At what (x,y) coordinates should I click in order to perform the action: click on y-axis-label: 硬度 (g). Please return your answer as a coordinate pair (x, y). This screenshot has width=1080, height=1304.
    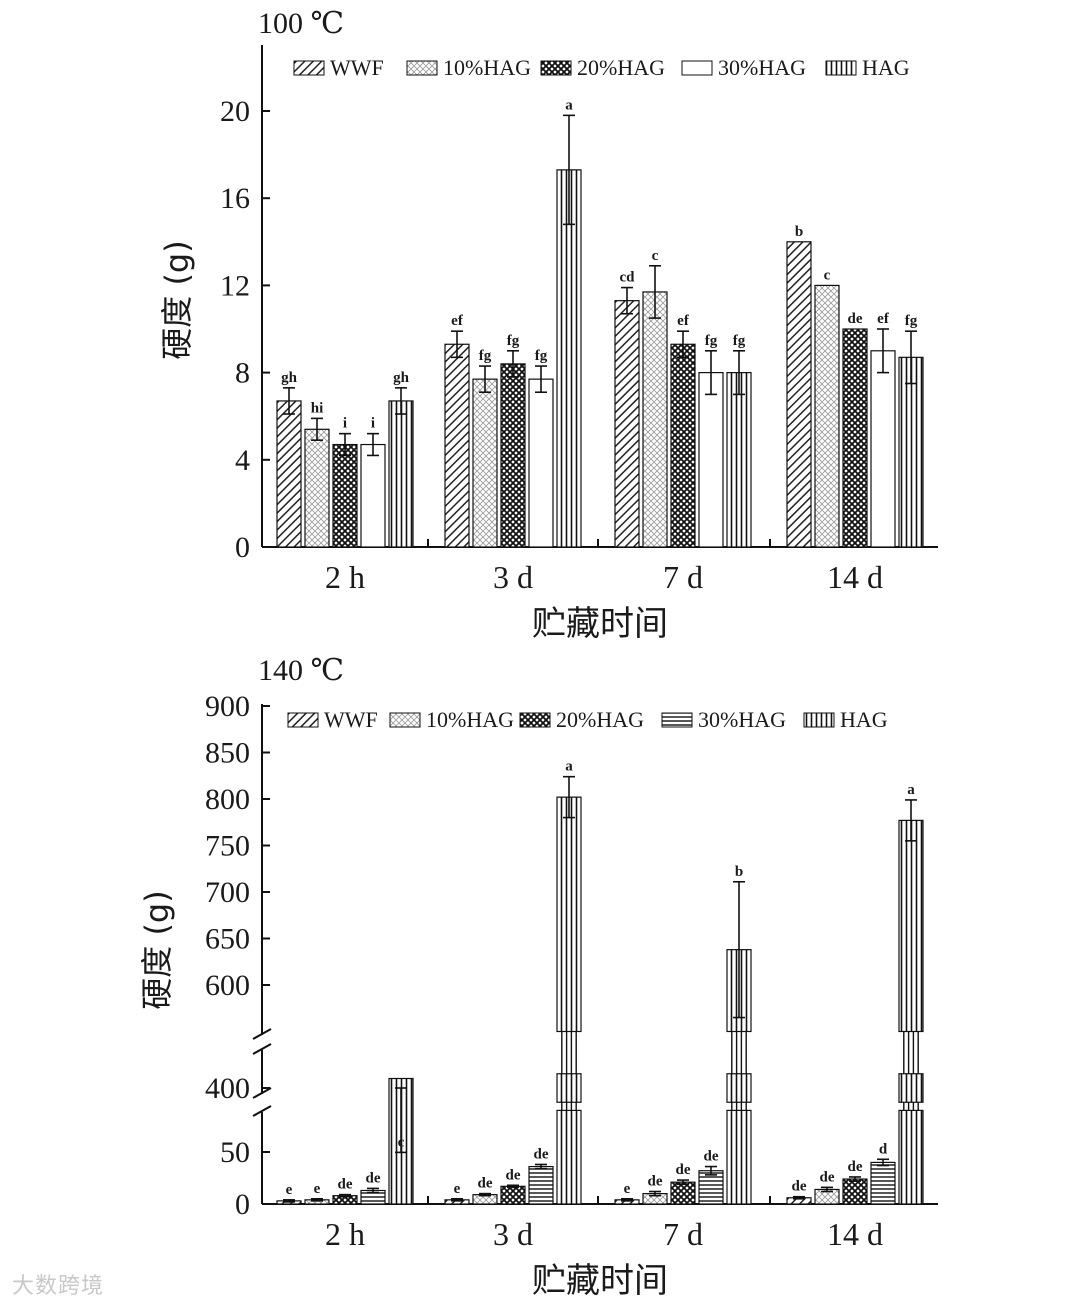
    Looking at the image, I should click on (177, 299).